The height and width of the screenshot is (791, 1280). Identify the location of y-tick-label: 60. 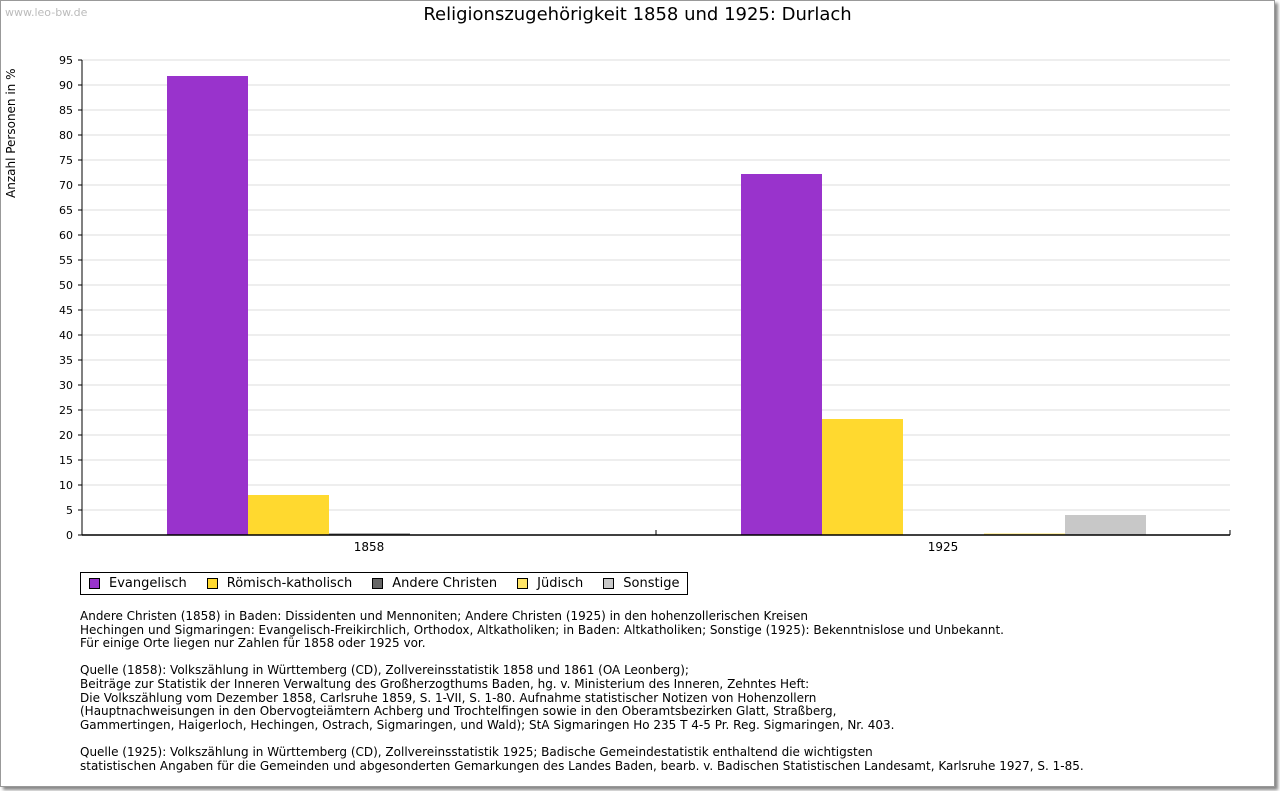
(66, 235).